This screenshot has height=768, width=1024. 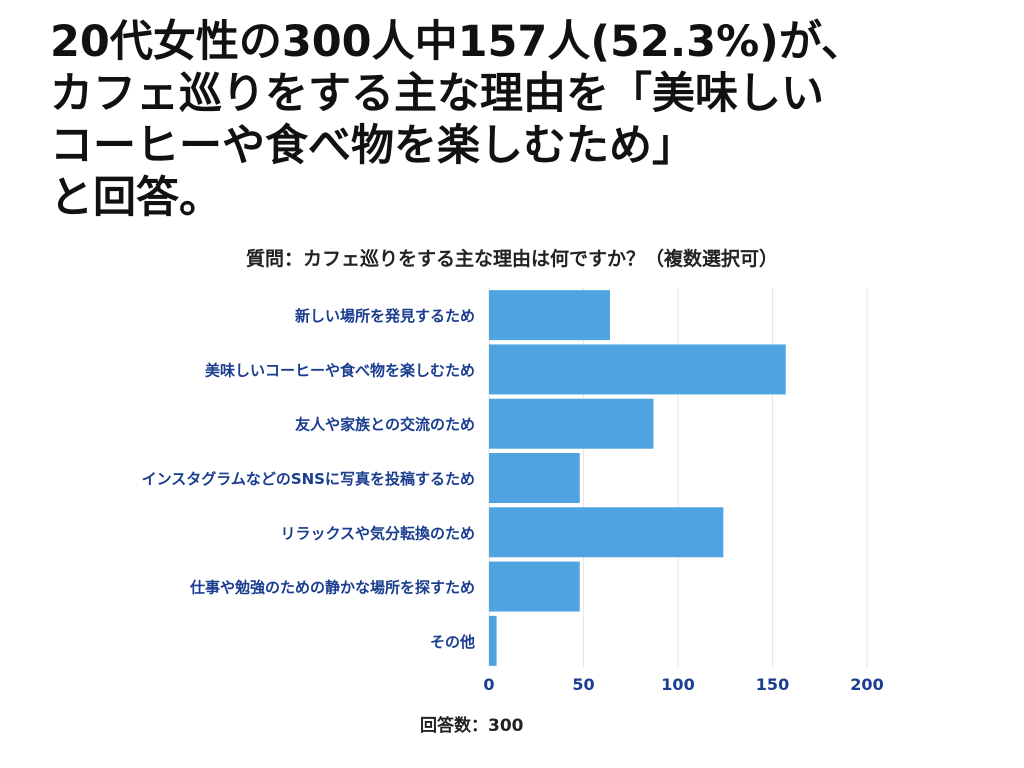 I want to click on x-tick-label-2: 100, so click(x=677, y=684).